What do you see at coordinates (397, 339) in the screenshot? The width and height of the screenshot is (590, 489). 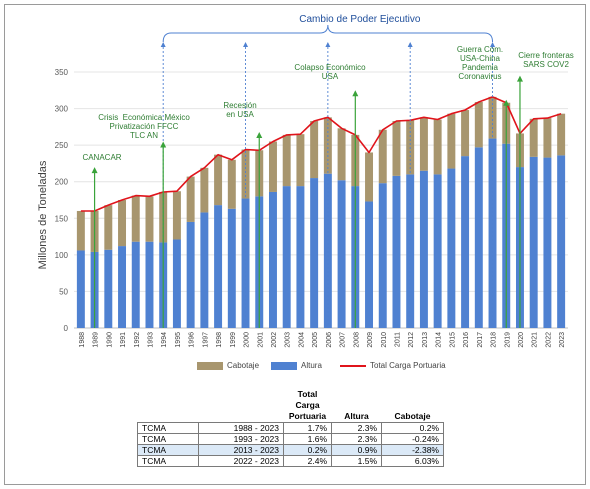 I see `x-tick-label: 2011` at bounding box center [397, 339].